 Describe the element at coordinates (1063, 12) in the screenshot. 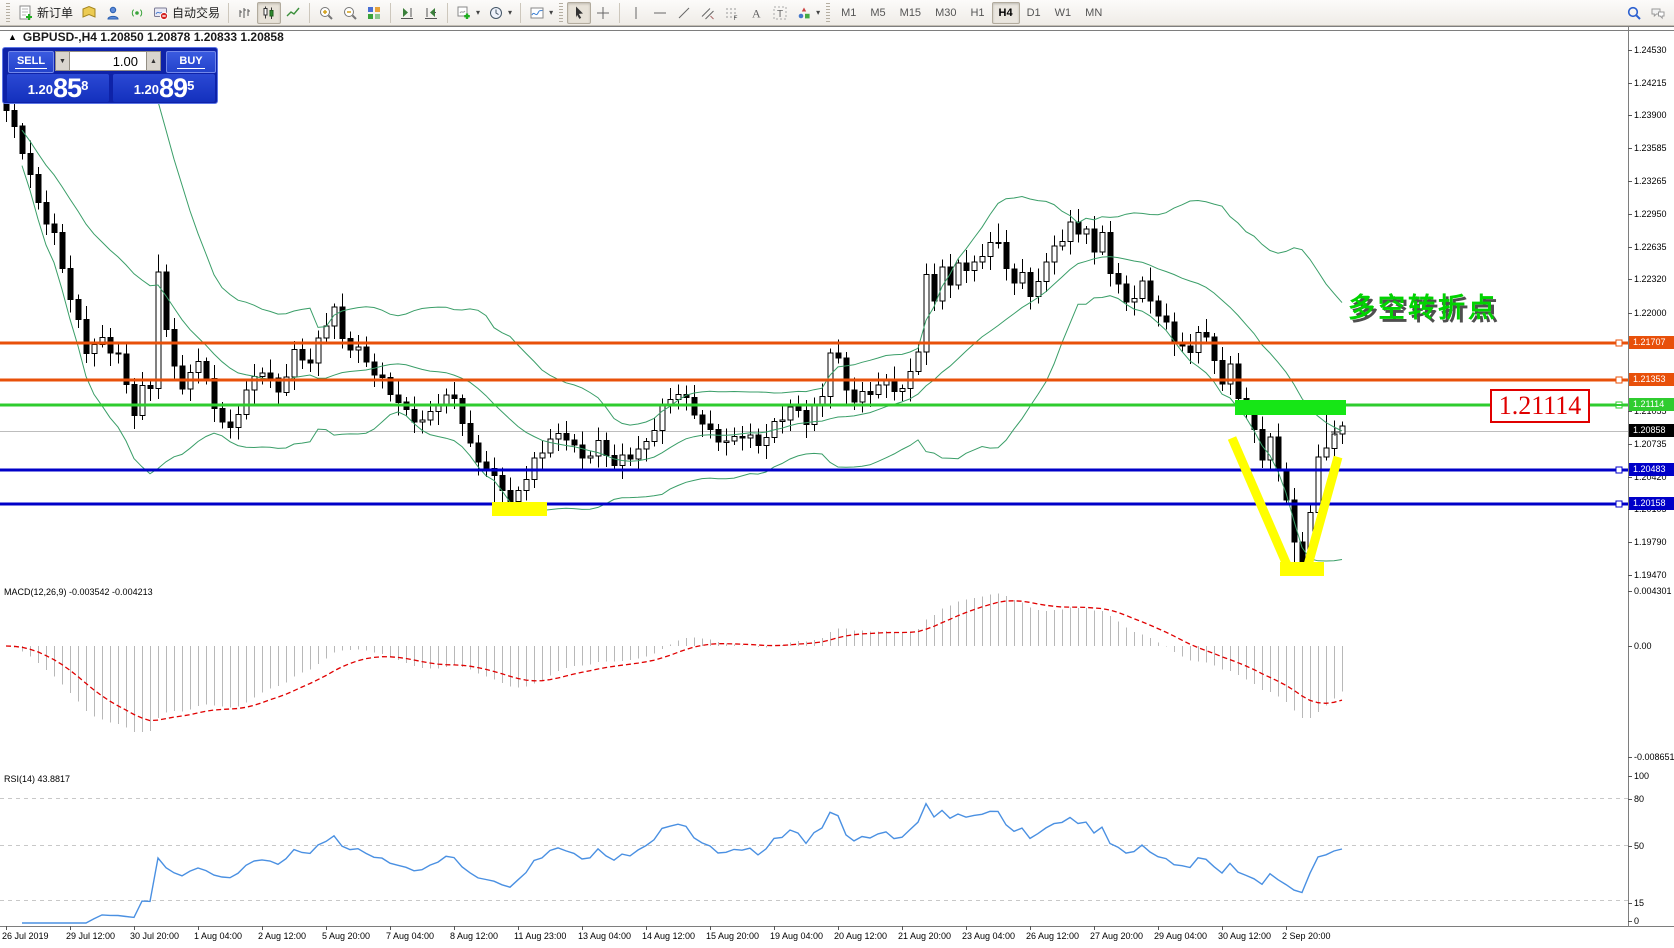

I see `timeframe-w1-button: W1` at that location.